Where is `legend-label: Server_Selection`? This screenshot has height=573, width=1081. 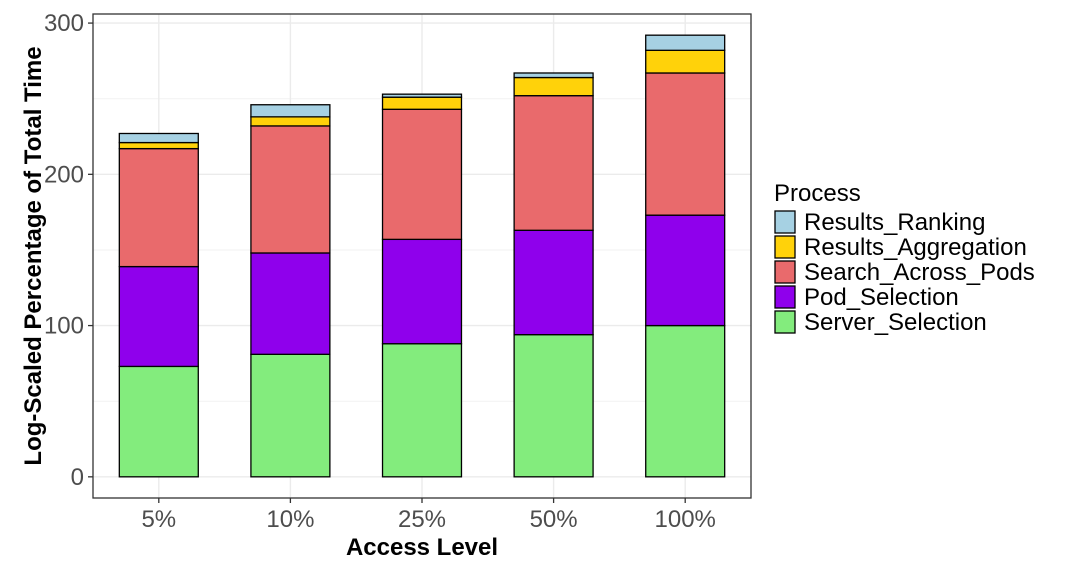
legend-label: Server_Selection is located at coordinates (895, 322).